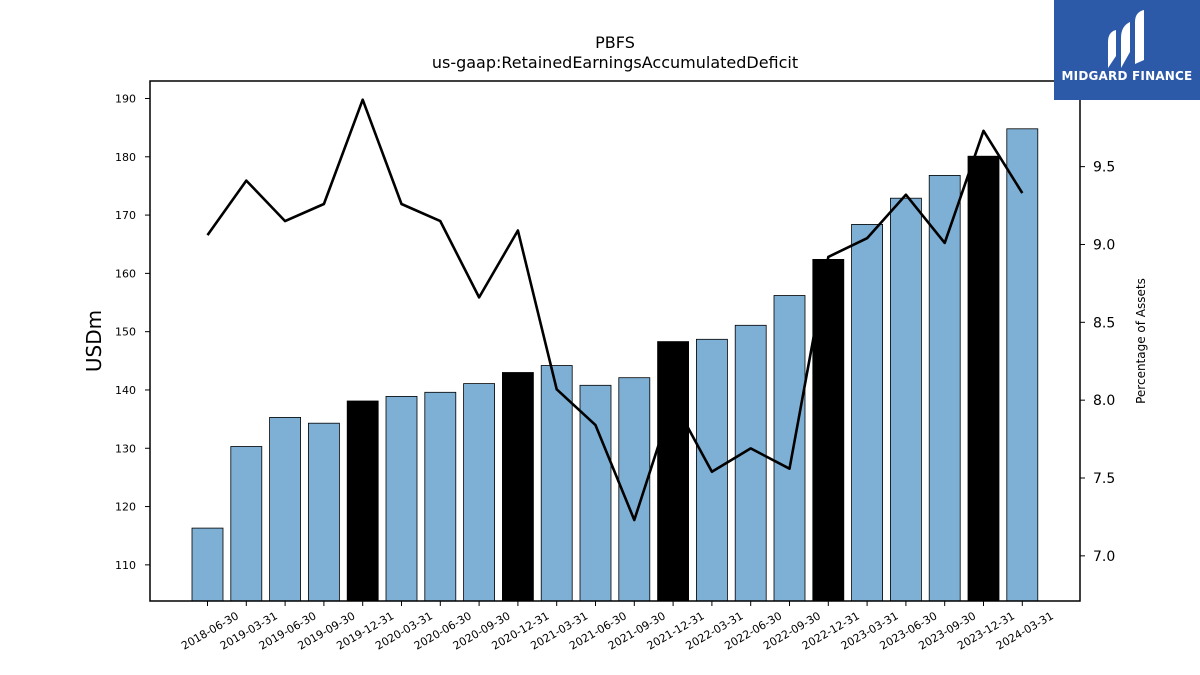 The height and width of the screenshot is (675, 1200). I want to click on left-axis: 110 120 130 140 150 160 170 180 190, so click(132, 332).